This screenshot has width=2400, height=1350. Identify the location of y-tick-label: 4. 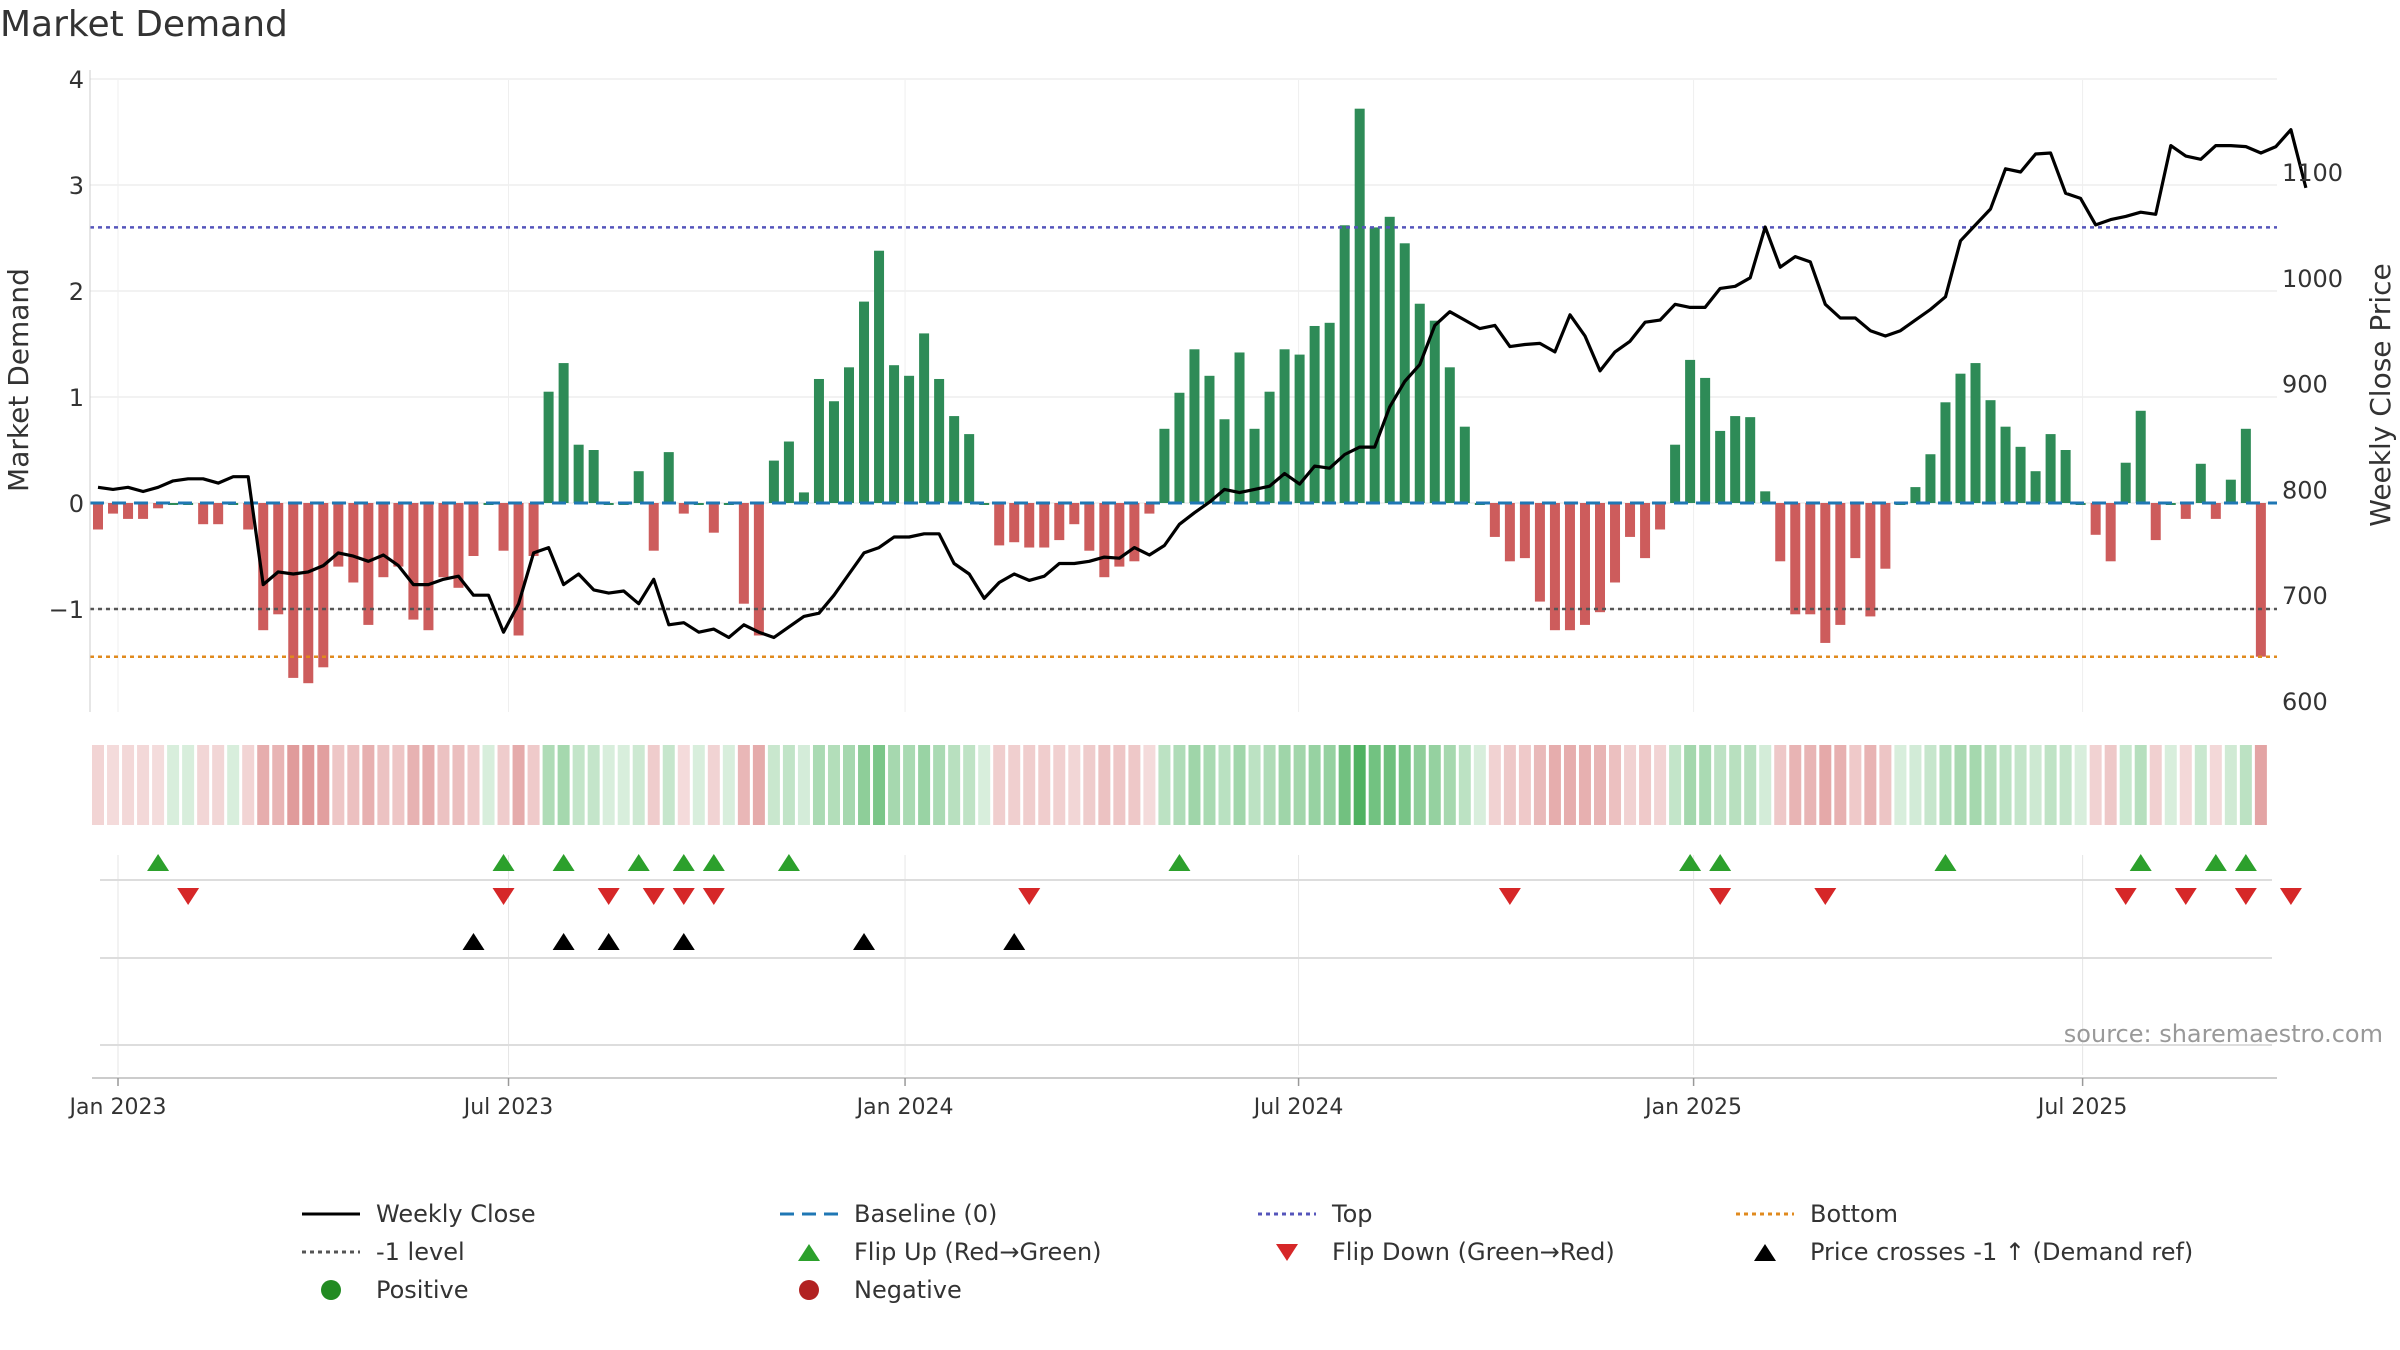
(76, 80).